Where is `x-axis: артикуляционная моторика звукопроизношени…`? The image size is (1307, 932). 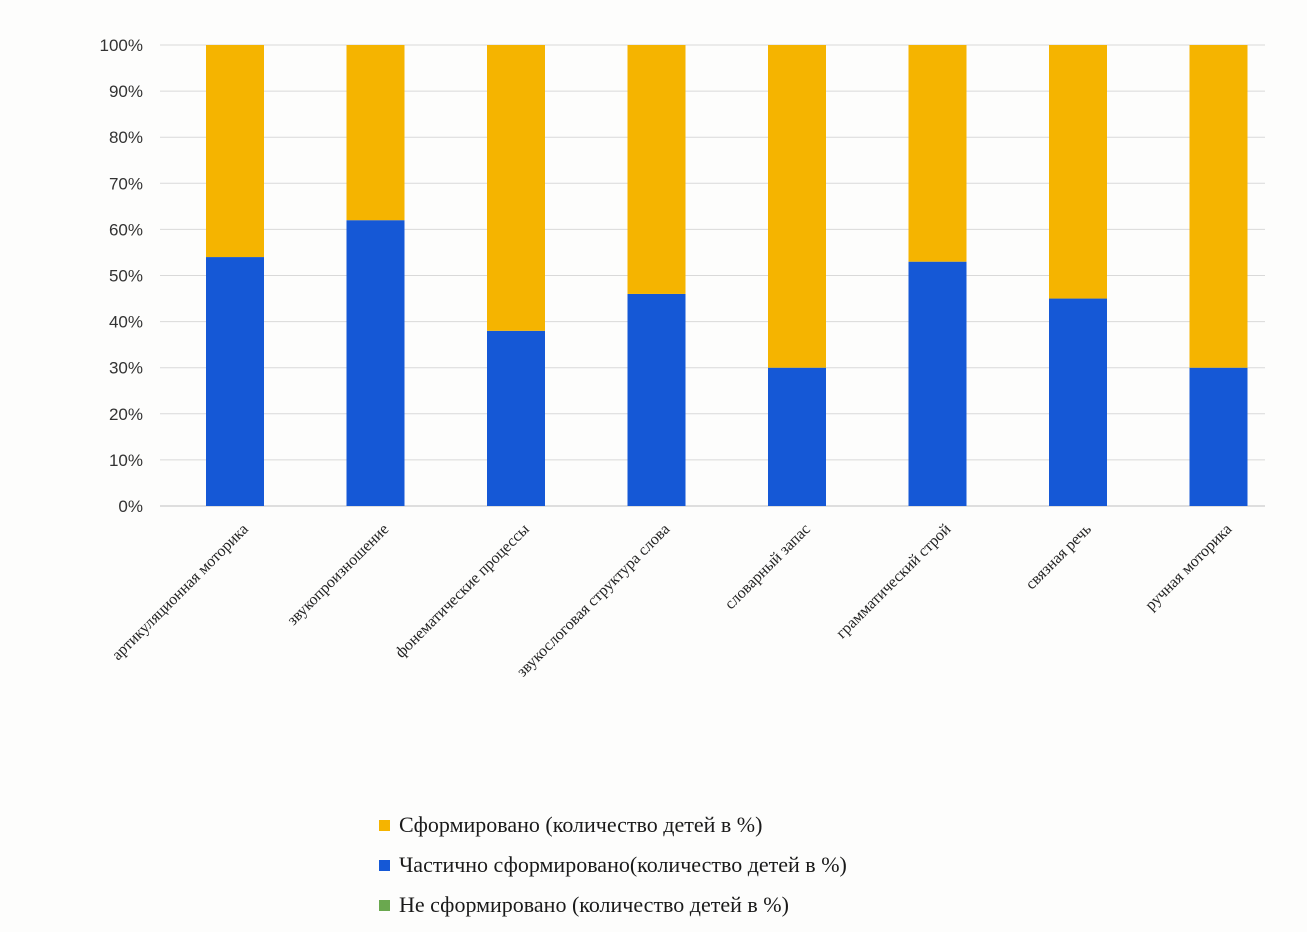
x-axis: артикуляционная моторика звукопроизношени… is located at coordinates (672, 601).